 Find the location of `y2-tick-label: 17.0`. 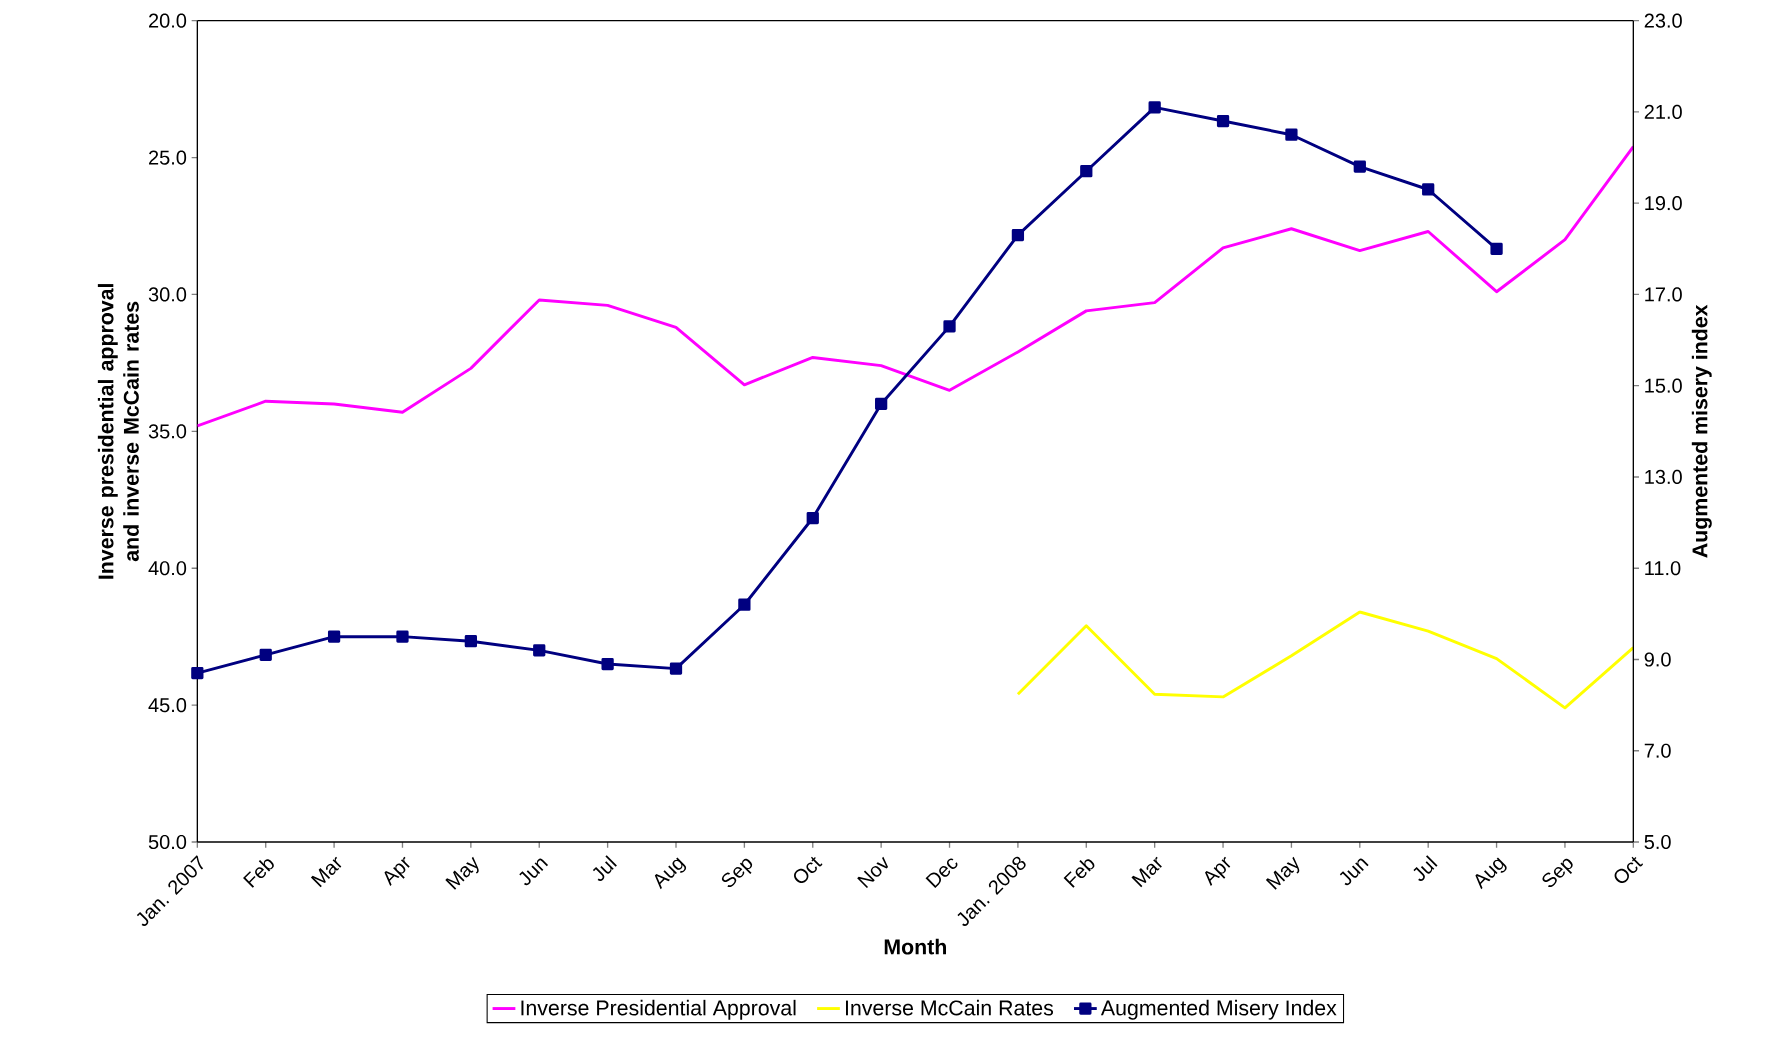

y2-tick-label: 17.0 is located at coordinates (1663, 294).